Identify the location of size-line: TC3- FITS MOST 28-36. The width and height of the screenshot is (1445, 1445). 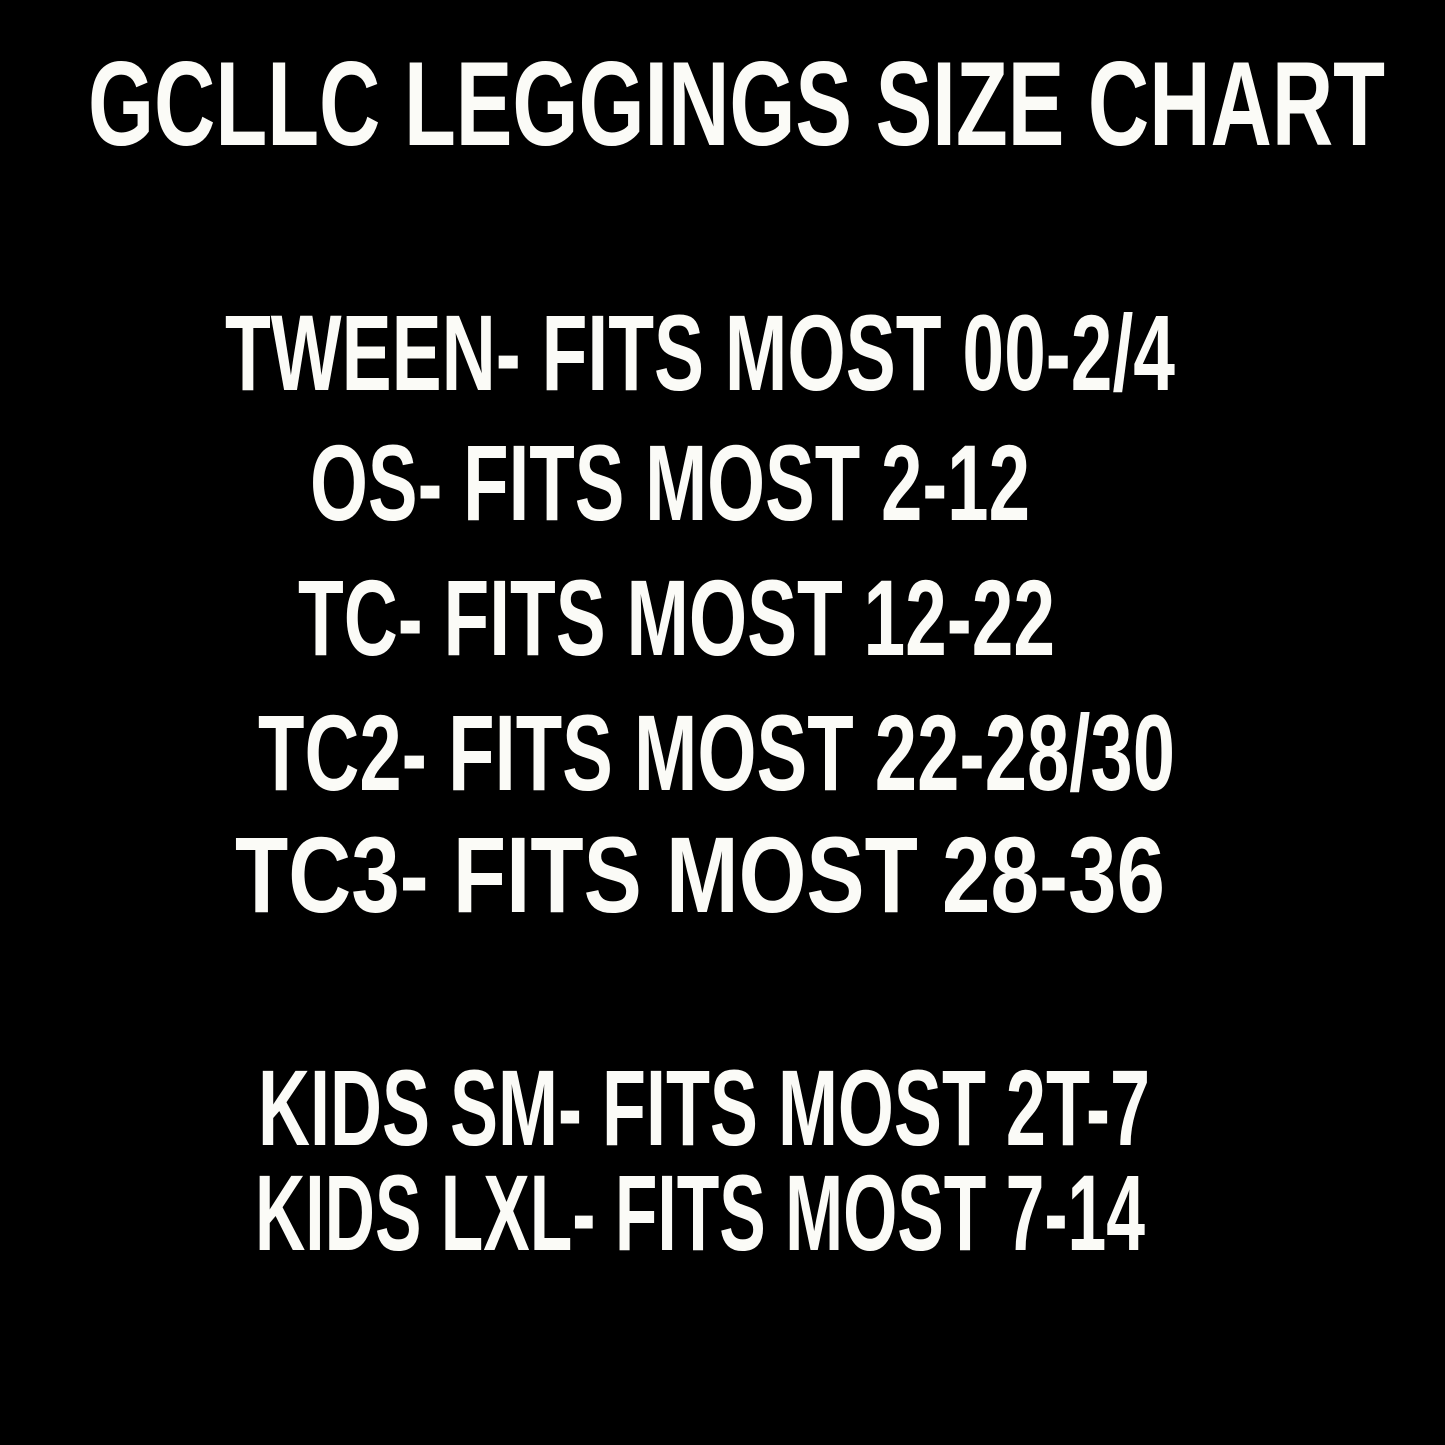
(700, 874).